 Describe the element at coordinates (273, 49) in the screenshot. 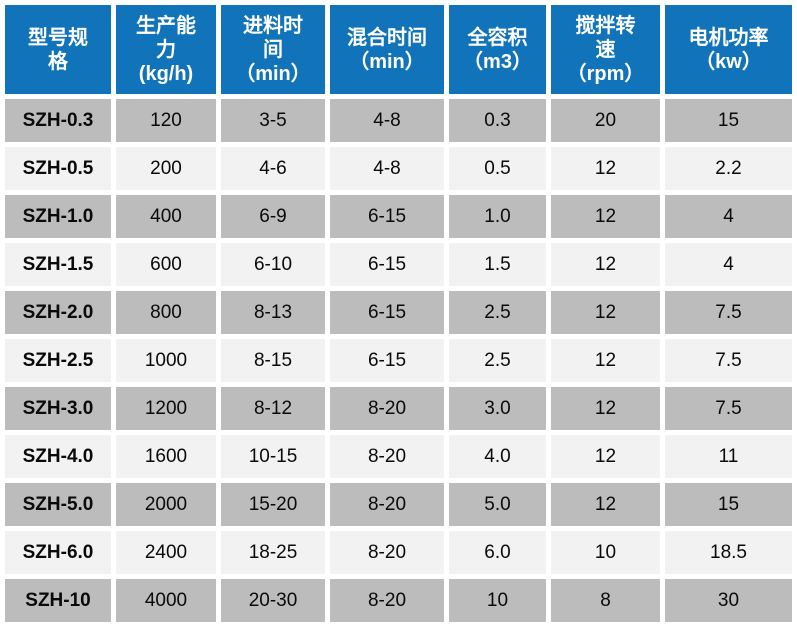

I see `header-feed-time: 进料时 间 （min）` at that location.